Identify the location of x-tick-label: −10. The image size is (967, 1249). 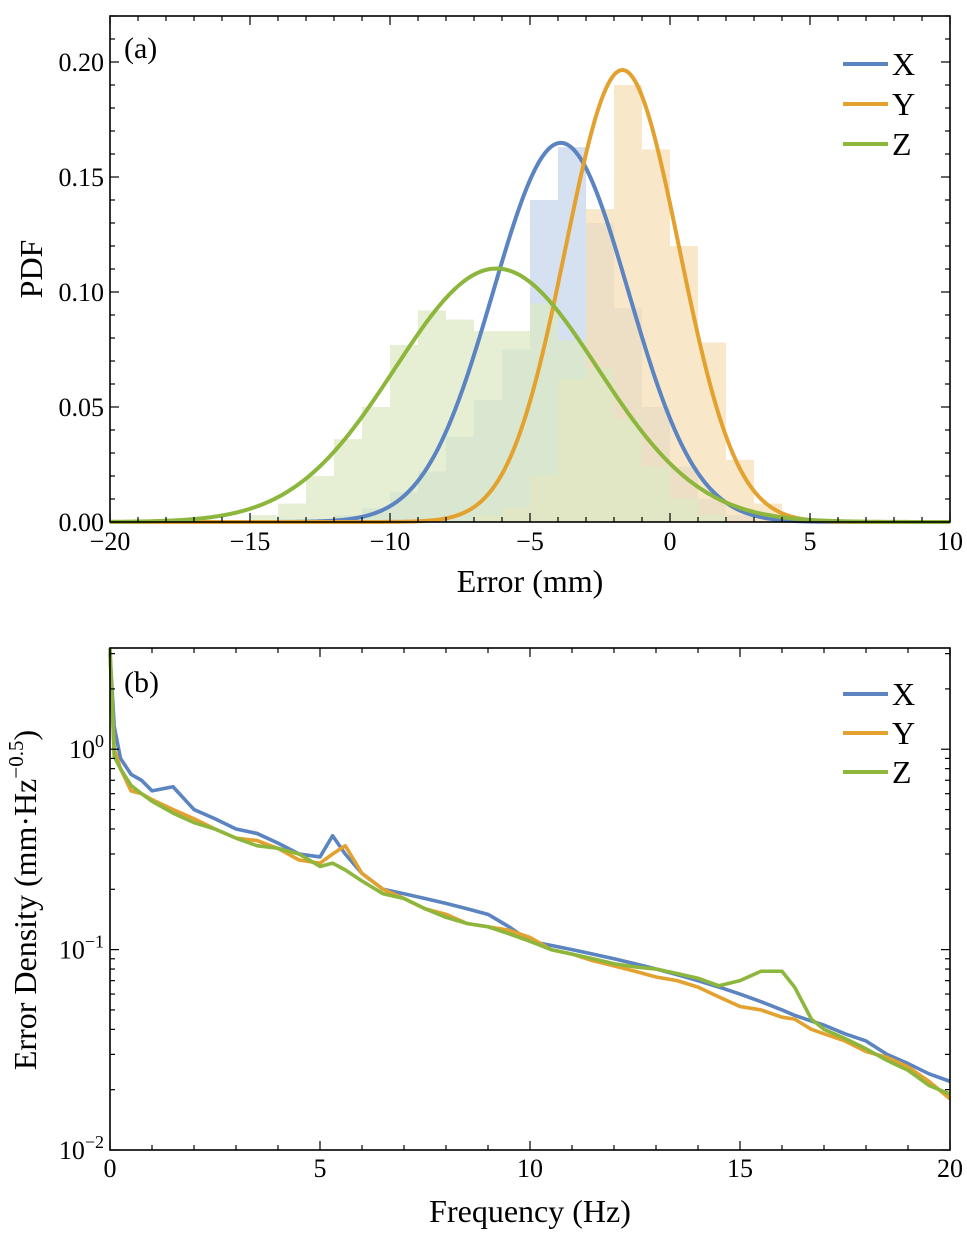
(390, 541).